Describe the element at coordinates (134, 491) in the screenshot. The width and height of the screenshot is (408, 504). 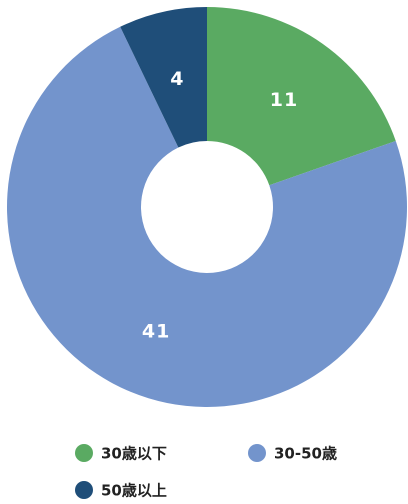
I see `legend-label: 50歳以上` at that location.